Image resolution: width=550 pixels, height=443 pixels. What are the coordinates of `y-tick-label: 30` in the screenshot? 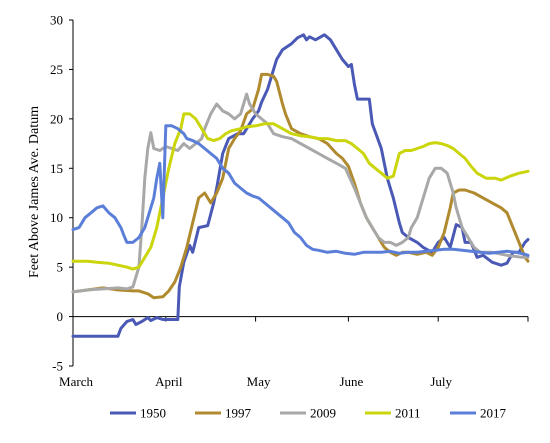 It's located at (56, 20).